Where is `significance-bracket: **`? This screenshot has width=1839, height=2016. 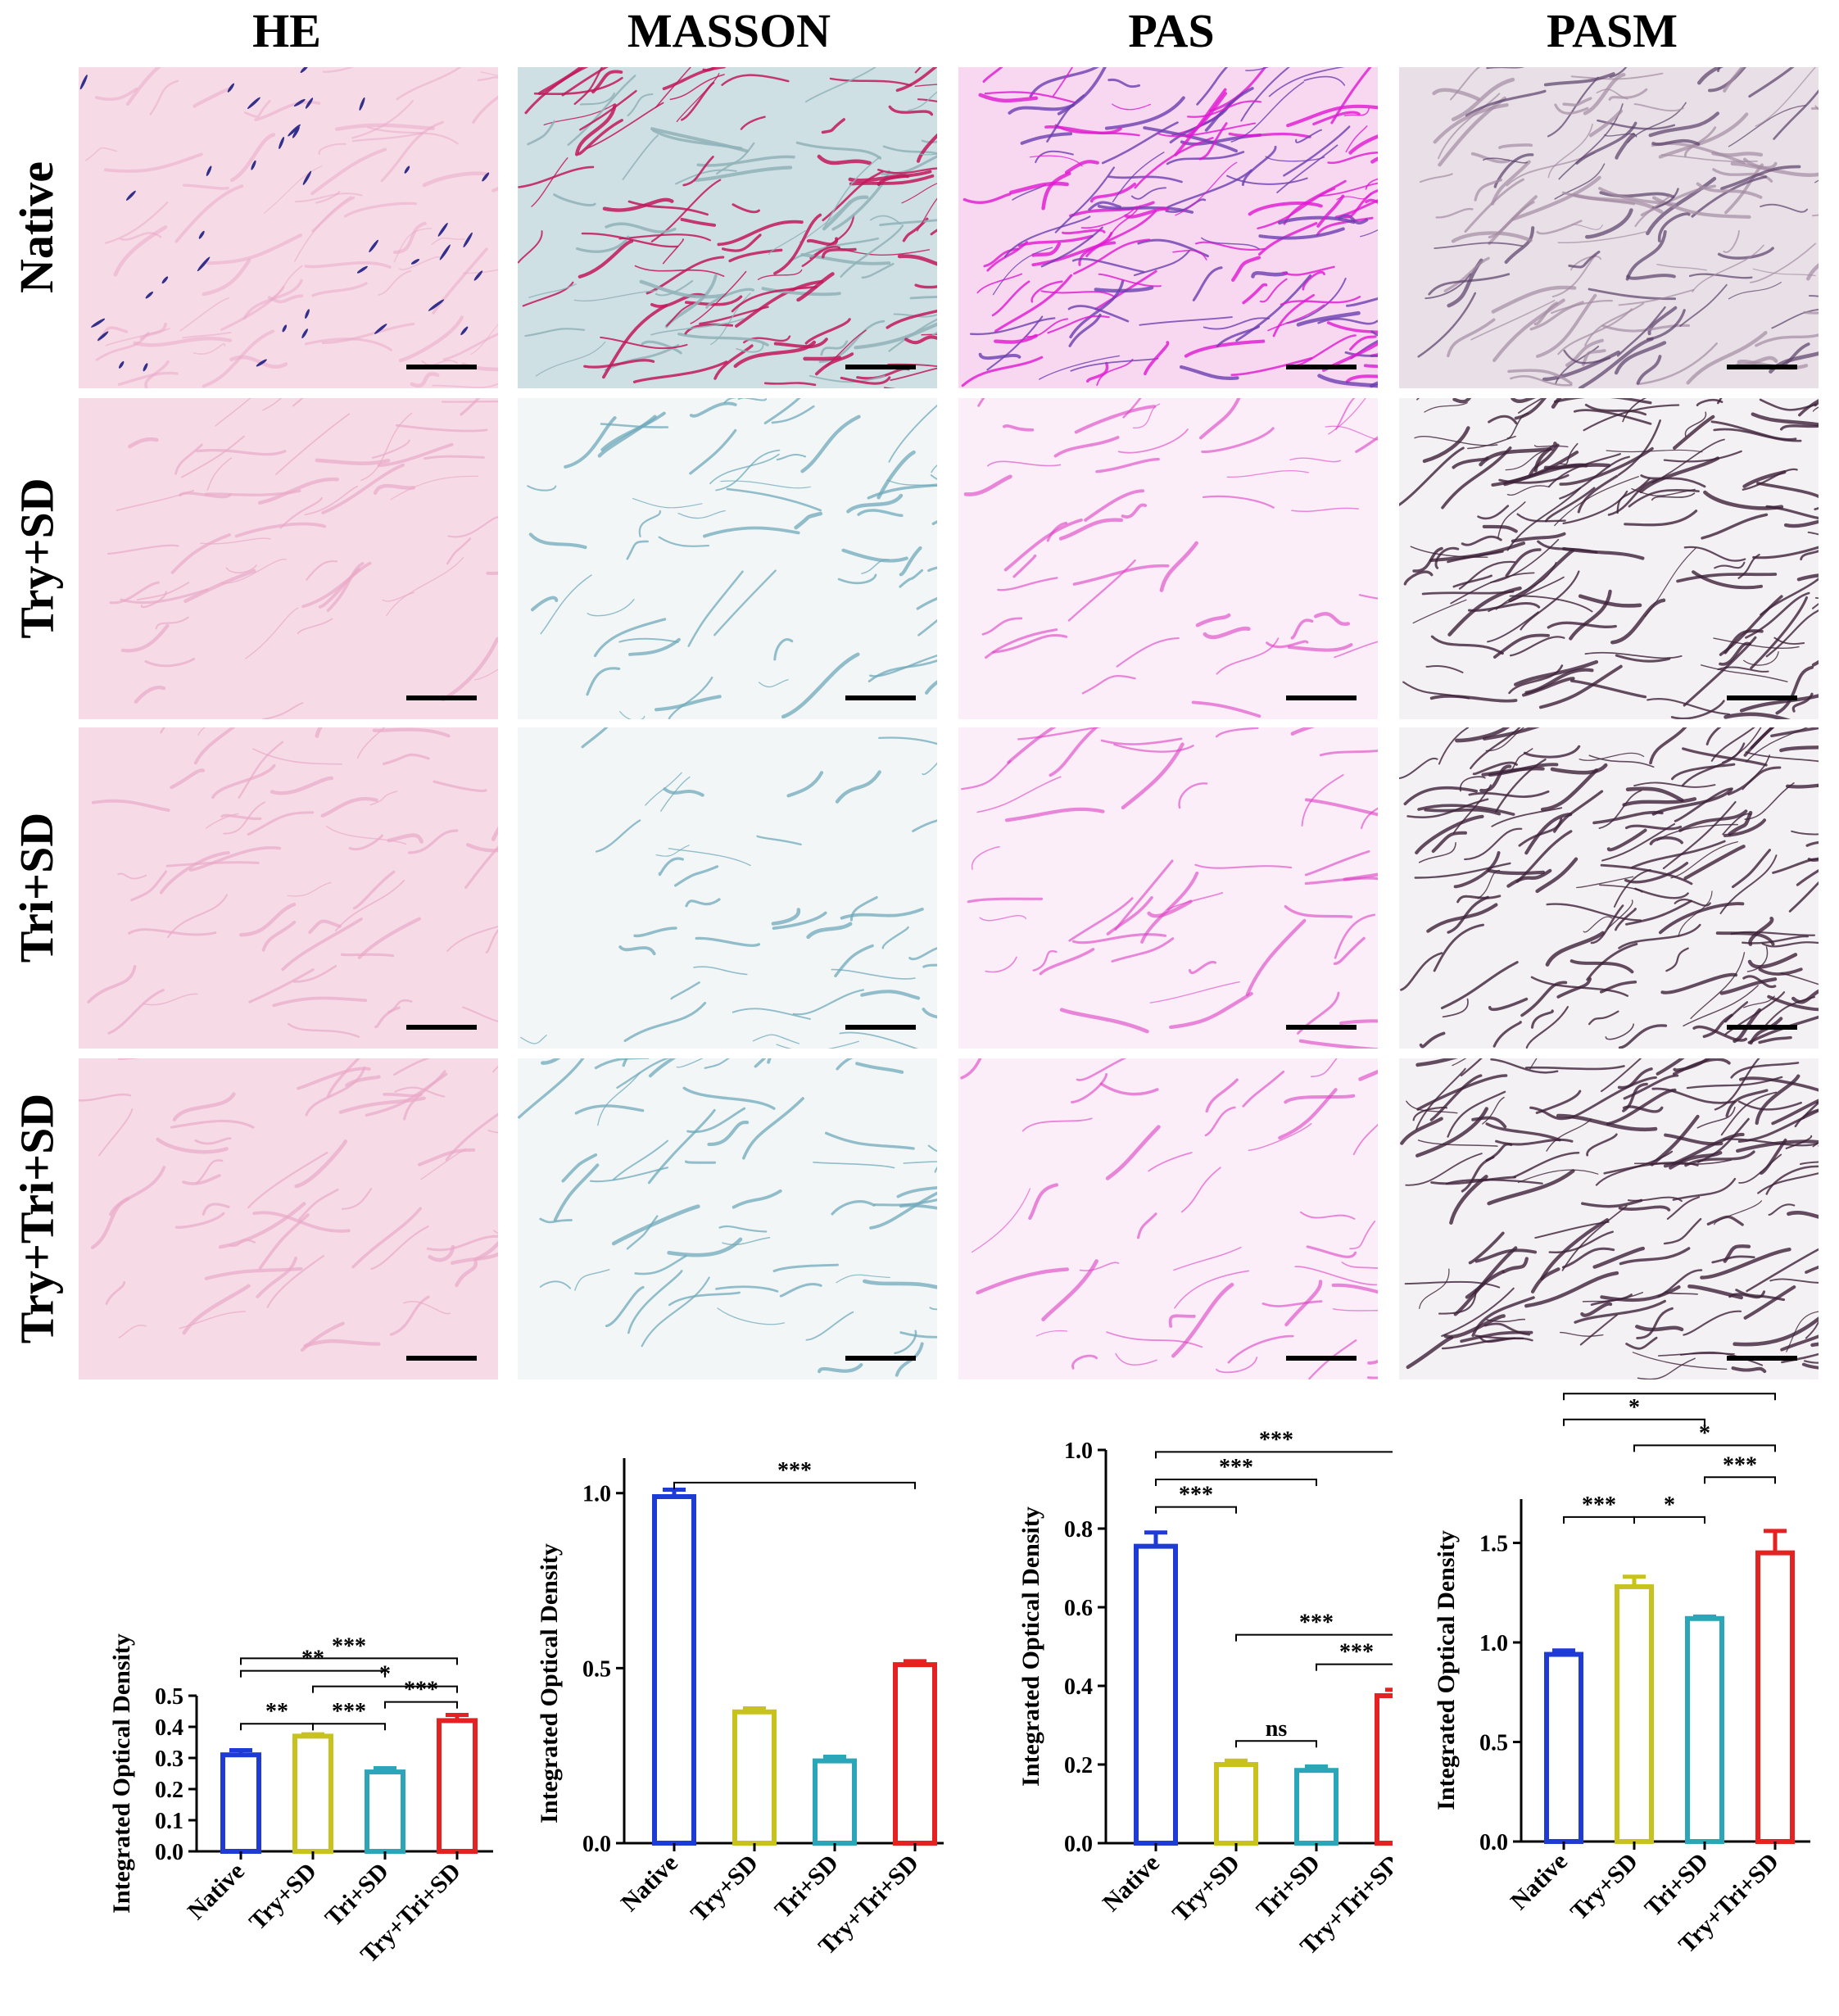
significance-bracket: ** is located at coordinates (313, 1662).